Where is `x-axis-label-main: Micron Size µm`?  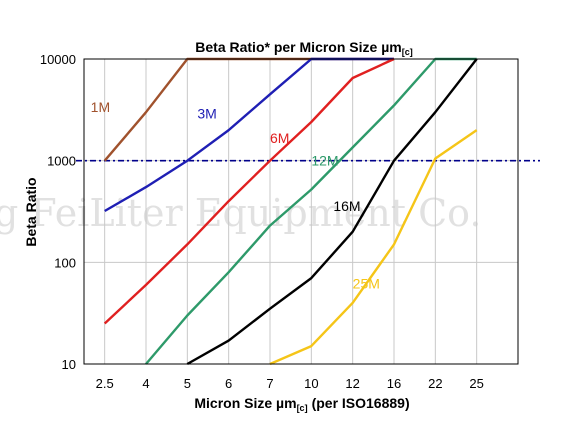 x-axis-label-main: Micron Size µm is located at coordinates (245, 403).